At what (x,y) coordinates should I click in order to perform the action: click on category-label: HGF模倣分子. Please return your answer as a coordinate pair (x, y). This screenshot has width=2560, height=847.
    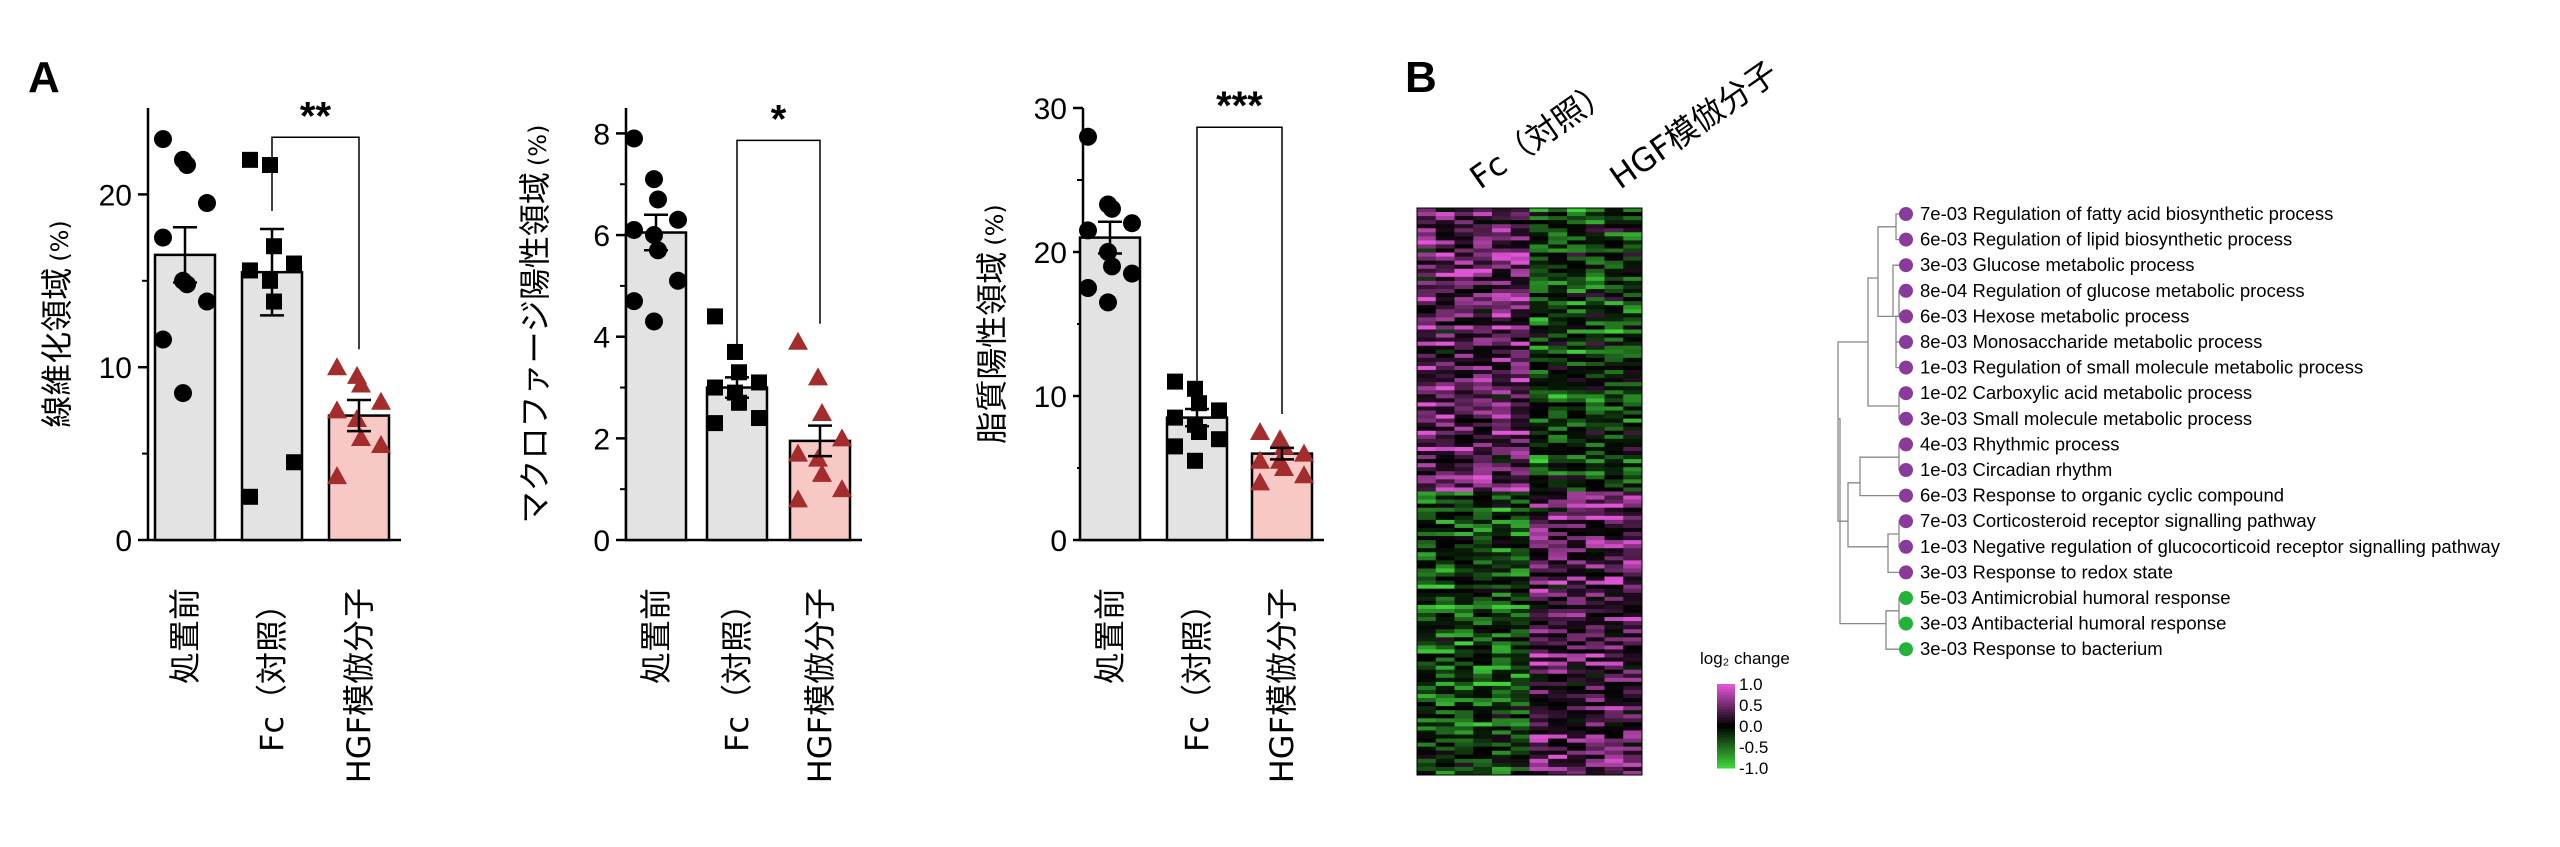
    Looking at the image, I should click on (1282, 685).